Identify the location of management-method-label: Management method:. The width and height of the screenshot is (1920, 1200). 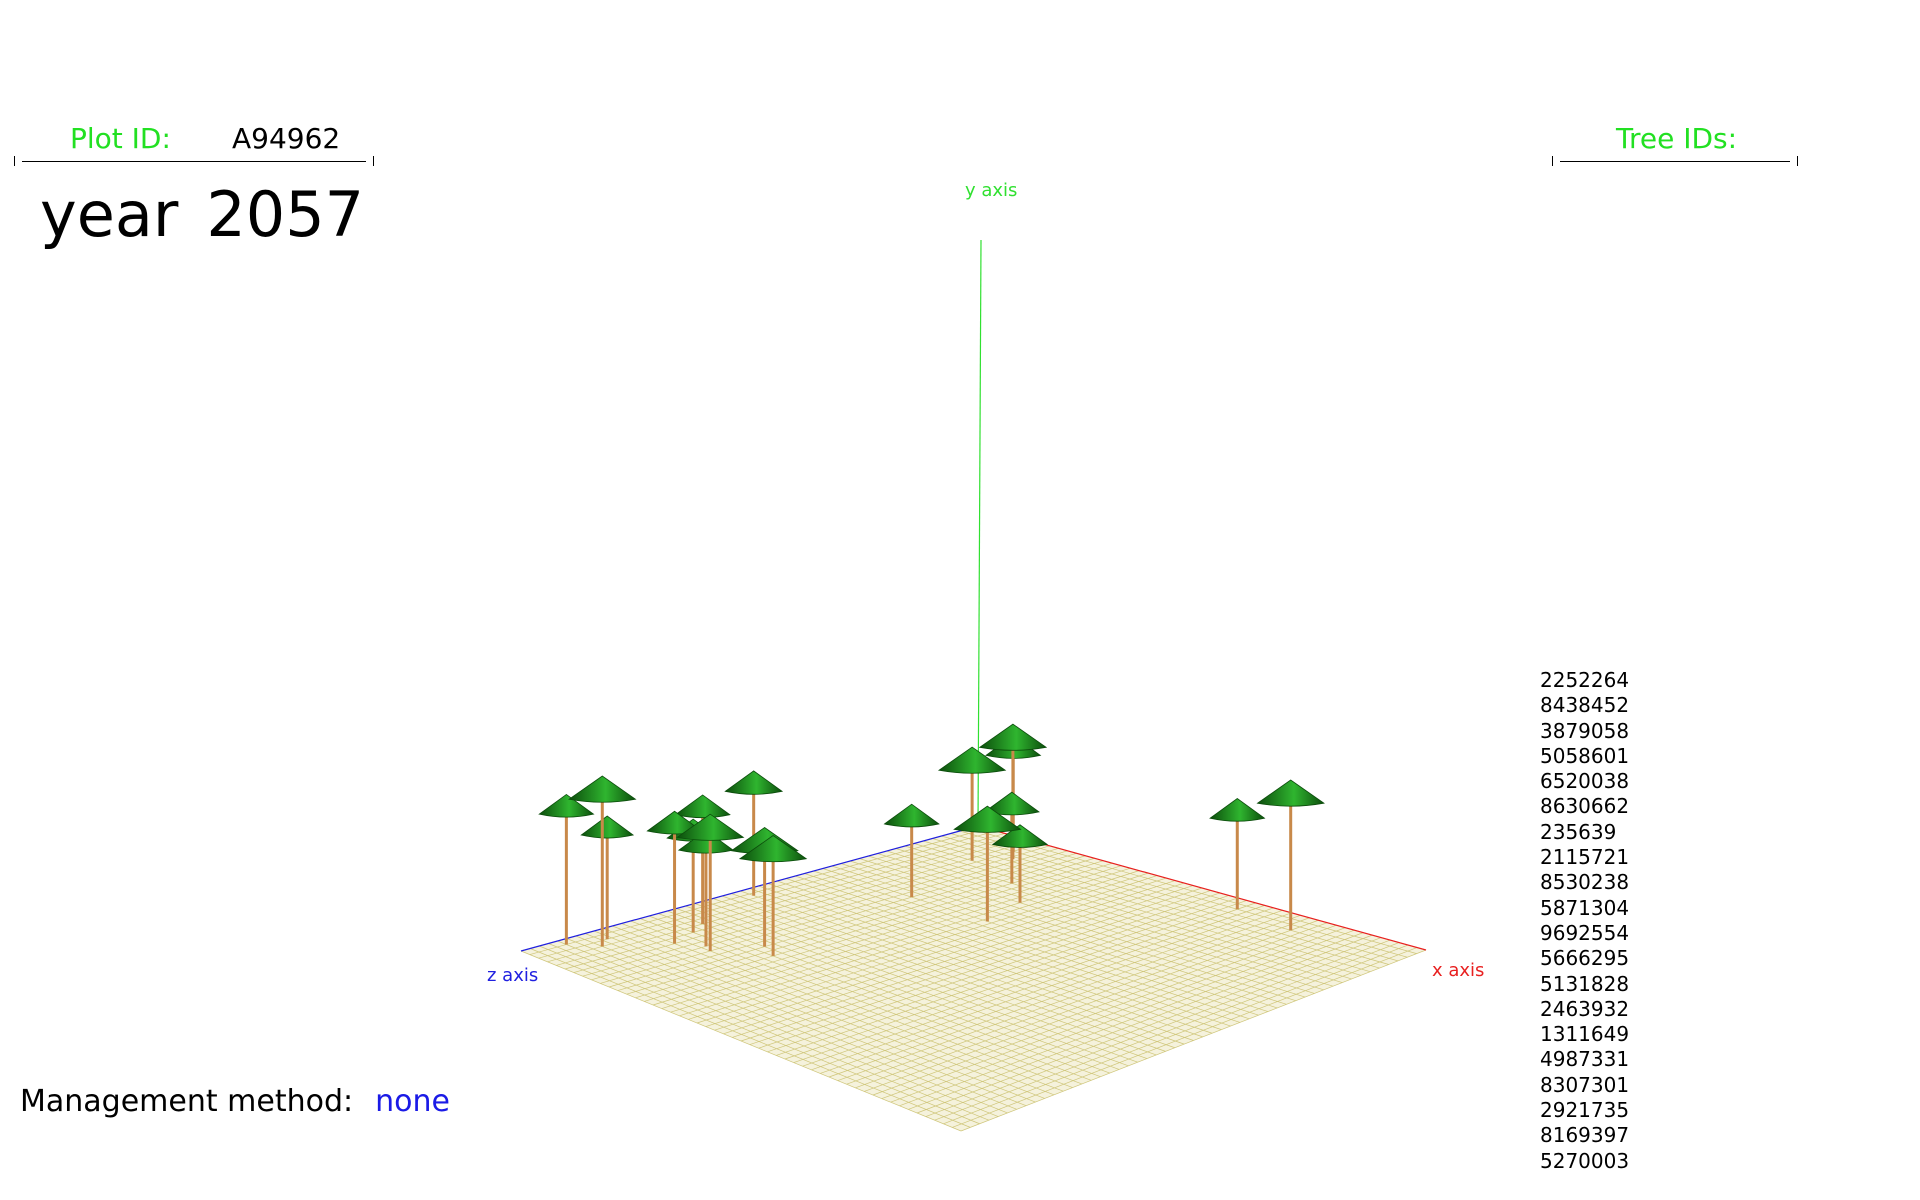
(187, 1101).